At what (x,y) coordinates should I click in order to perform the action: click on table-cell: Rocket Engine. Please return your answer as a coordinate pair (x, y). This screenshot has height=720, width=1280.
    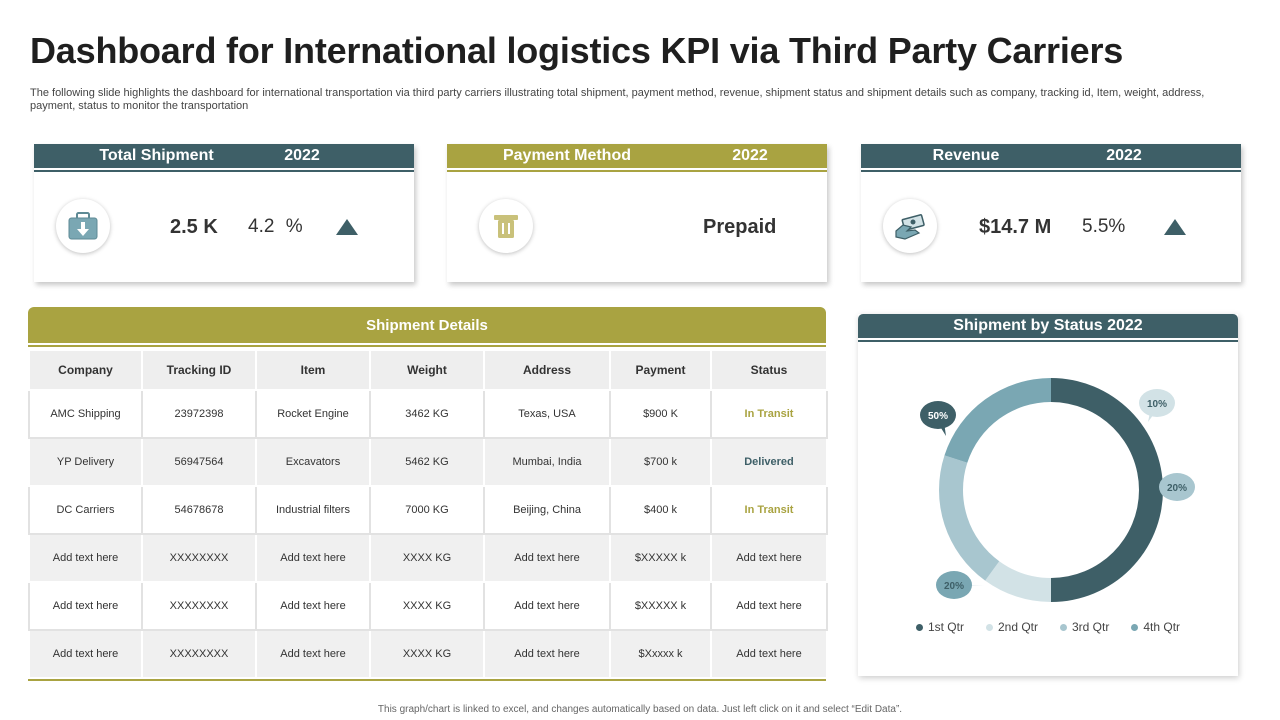
    Looking at the image, I should click on (313, 414).